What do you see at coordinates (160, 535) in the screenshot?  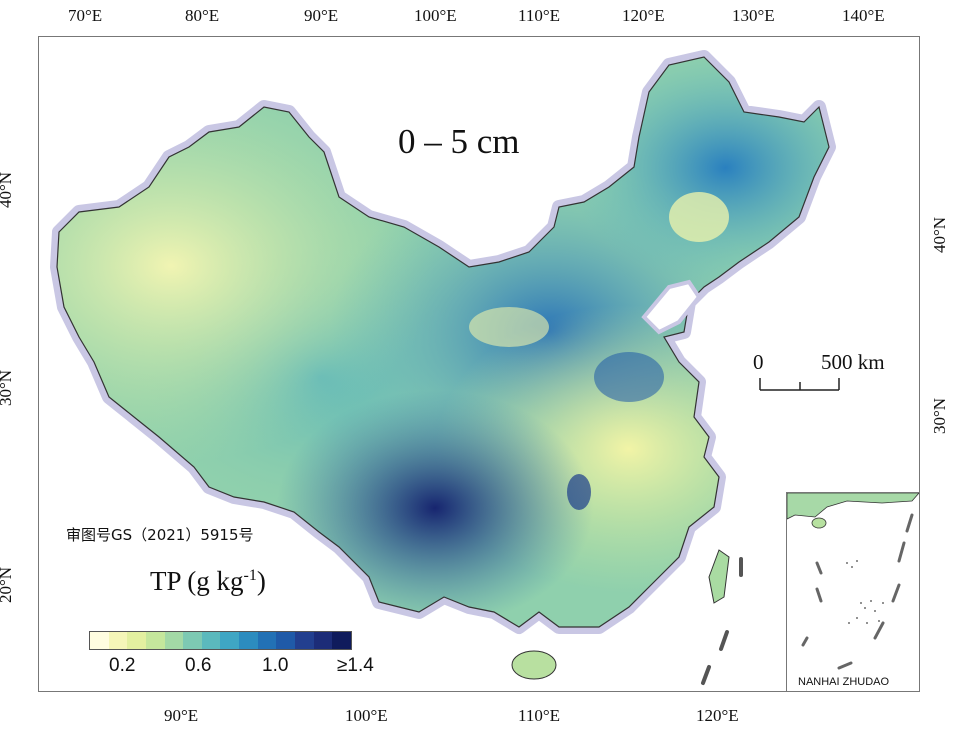 I see `map-approval-number: 审图号GS（2021）5915号` at bounding box center [160, 535].